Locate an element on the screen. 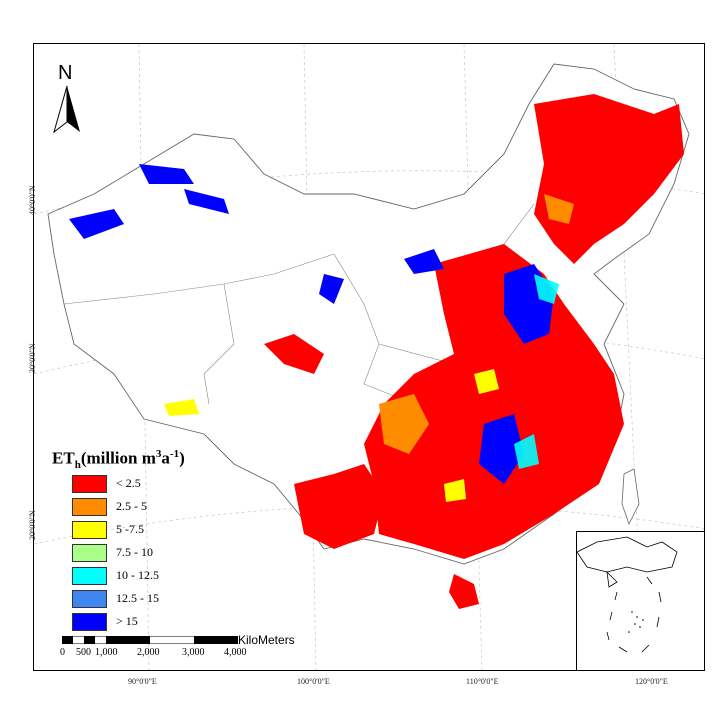 The height and width of the screenshot is (723, 723). taiwan-island is located at coordinates (630, 497).